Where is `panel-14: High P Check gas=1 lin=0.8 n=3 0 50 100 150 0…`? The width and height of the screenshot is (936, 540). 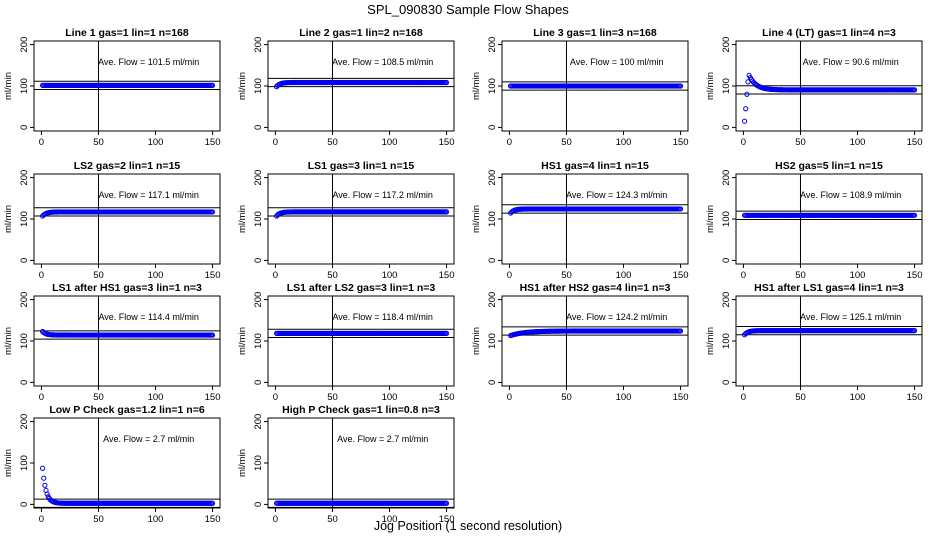
panel-14: High P Check gas=1 lin=0.8 n=3 0 50 100 150 0… is located at coordinates (346, 464).